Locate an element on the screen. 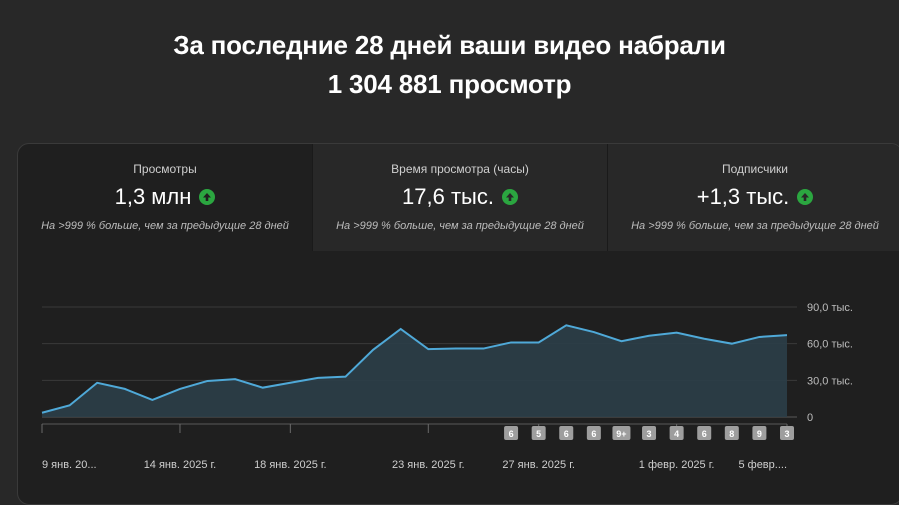 This screenshot has width=899, height=505. y-tick-label: 60,0 тыс. is located at coordinates (830, 345).